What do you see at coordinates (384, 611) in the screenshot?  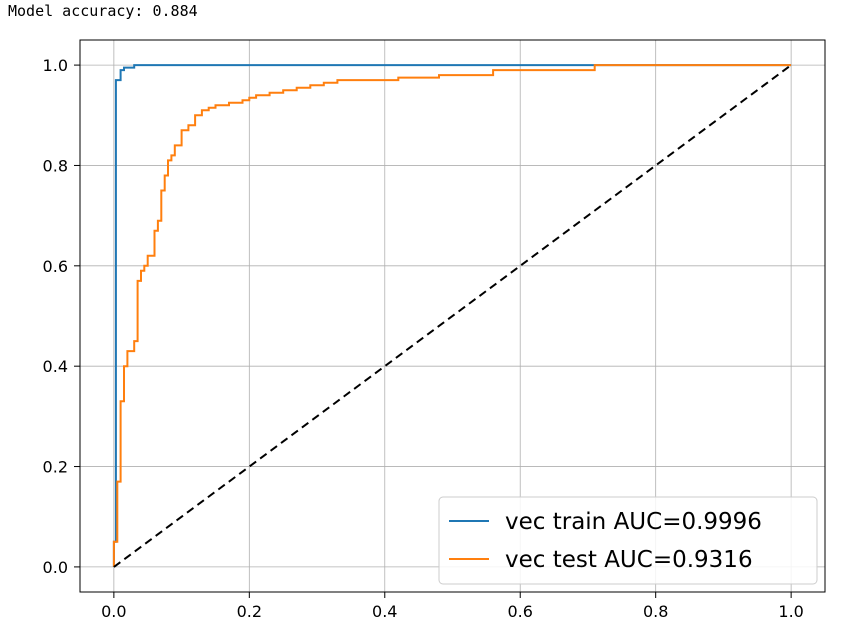 I see `x-tick-label: 0.4` at bounding box center [384, 611].